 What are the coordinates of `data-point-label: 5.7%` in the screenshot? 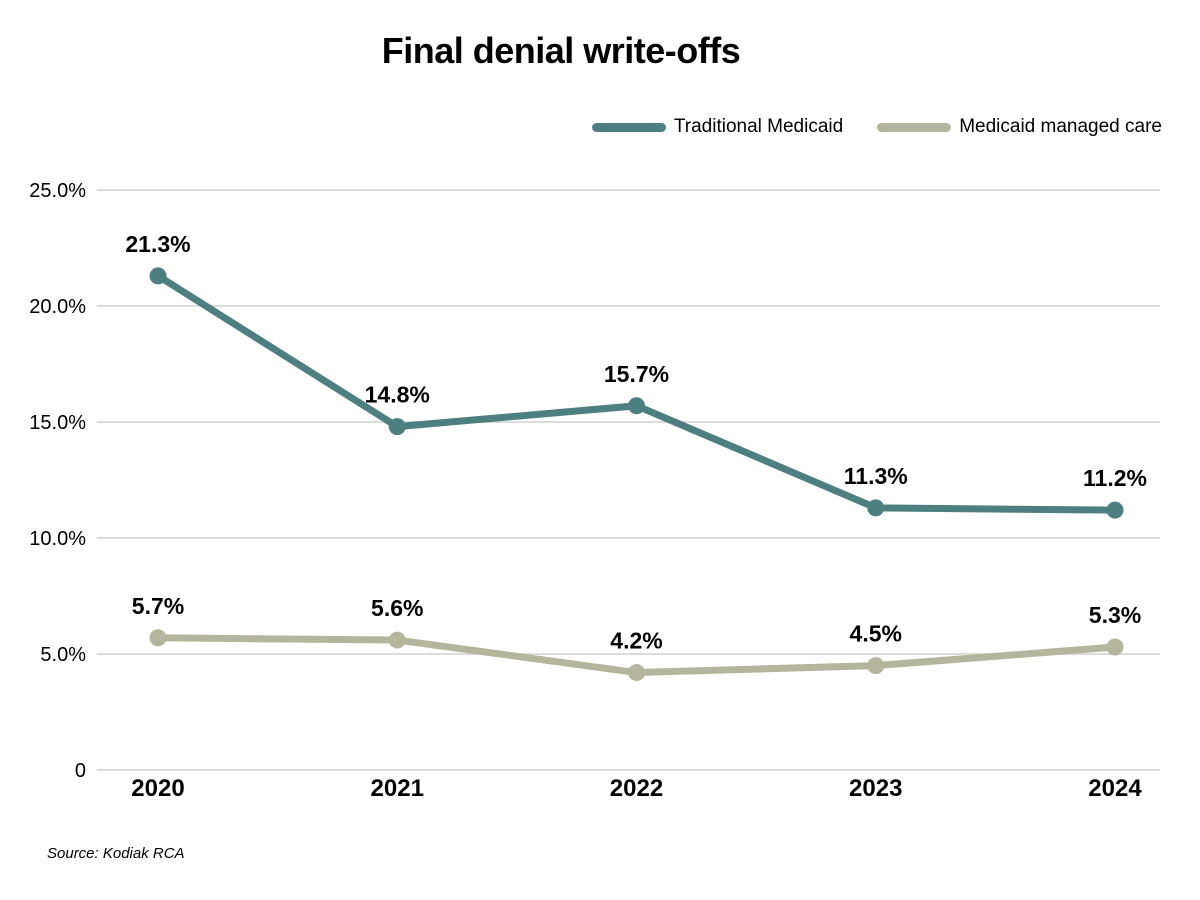 It's located at (158, 606).